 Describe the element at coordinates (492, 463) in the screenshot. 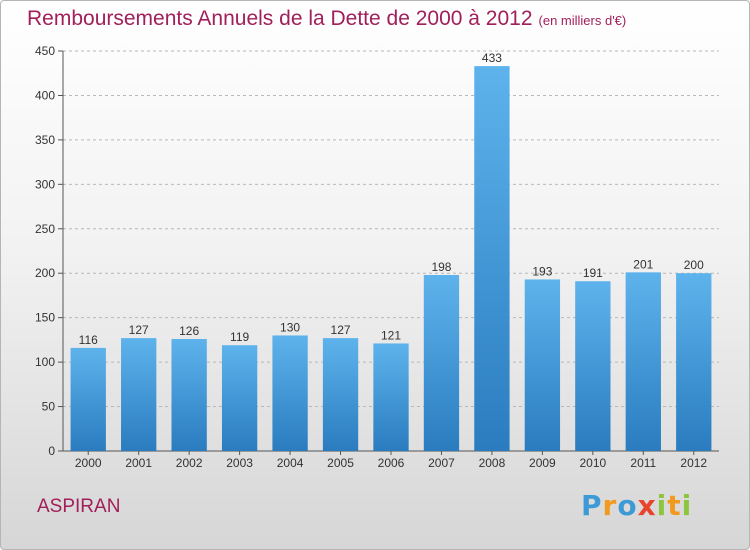

I see `x-tick-label: 2008` at that location.